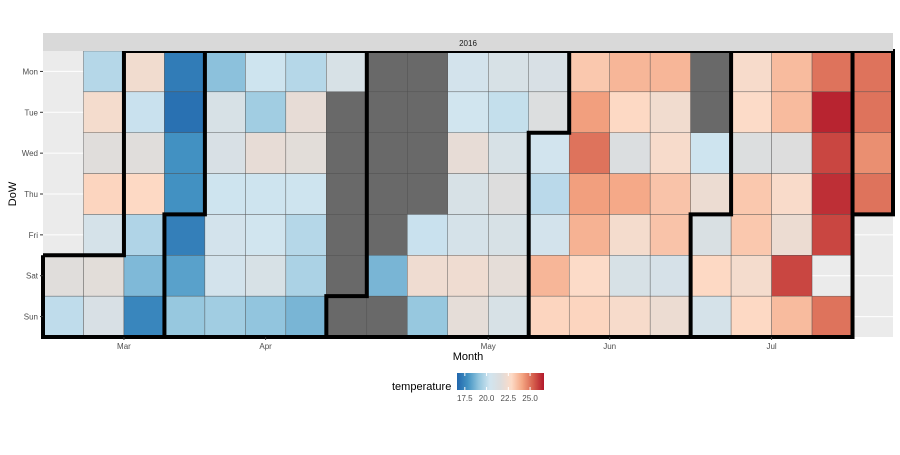 Image resolution: width=900 pixels, height=455 pixels. I want to click on legend-title: temperature, so click(421, 387).